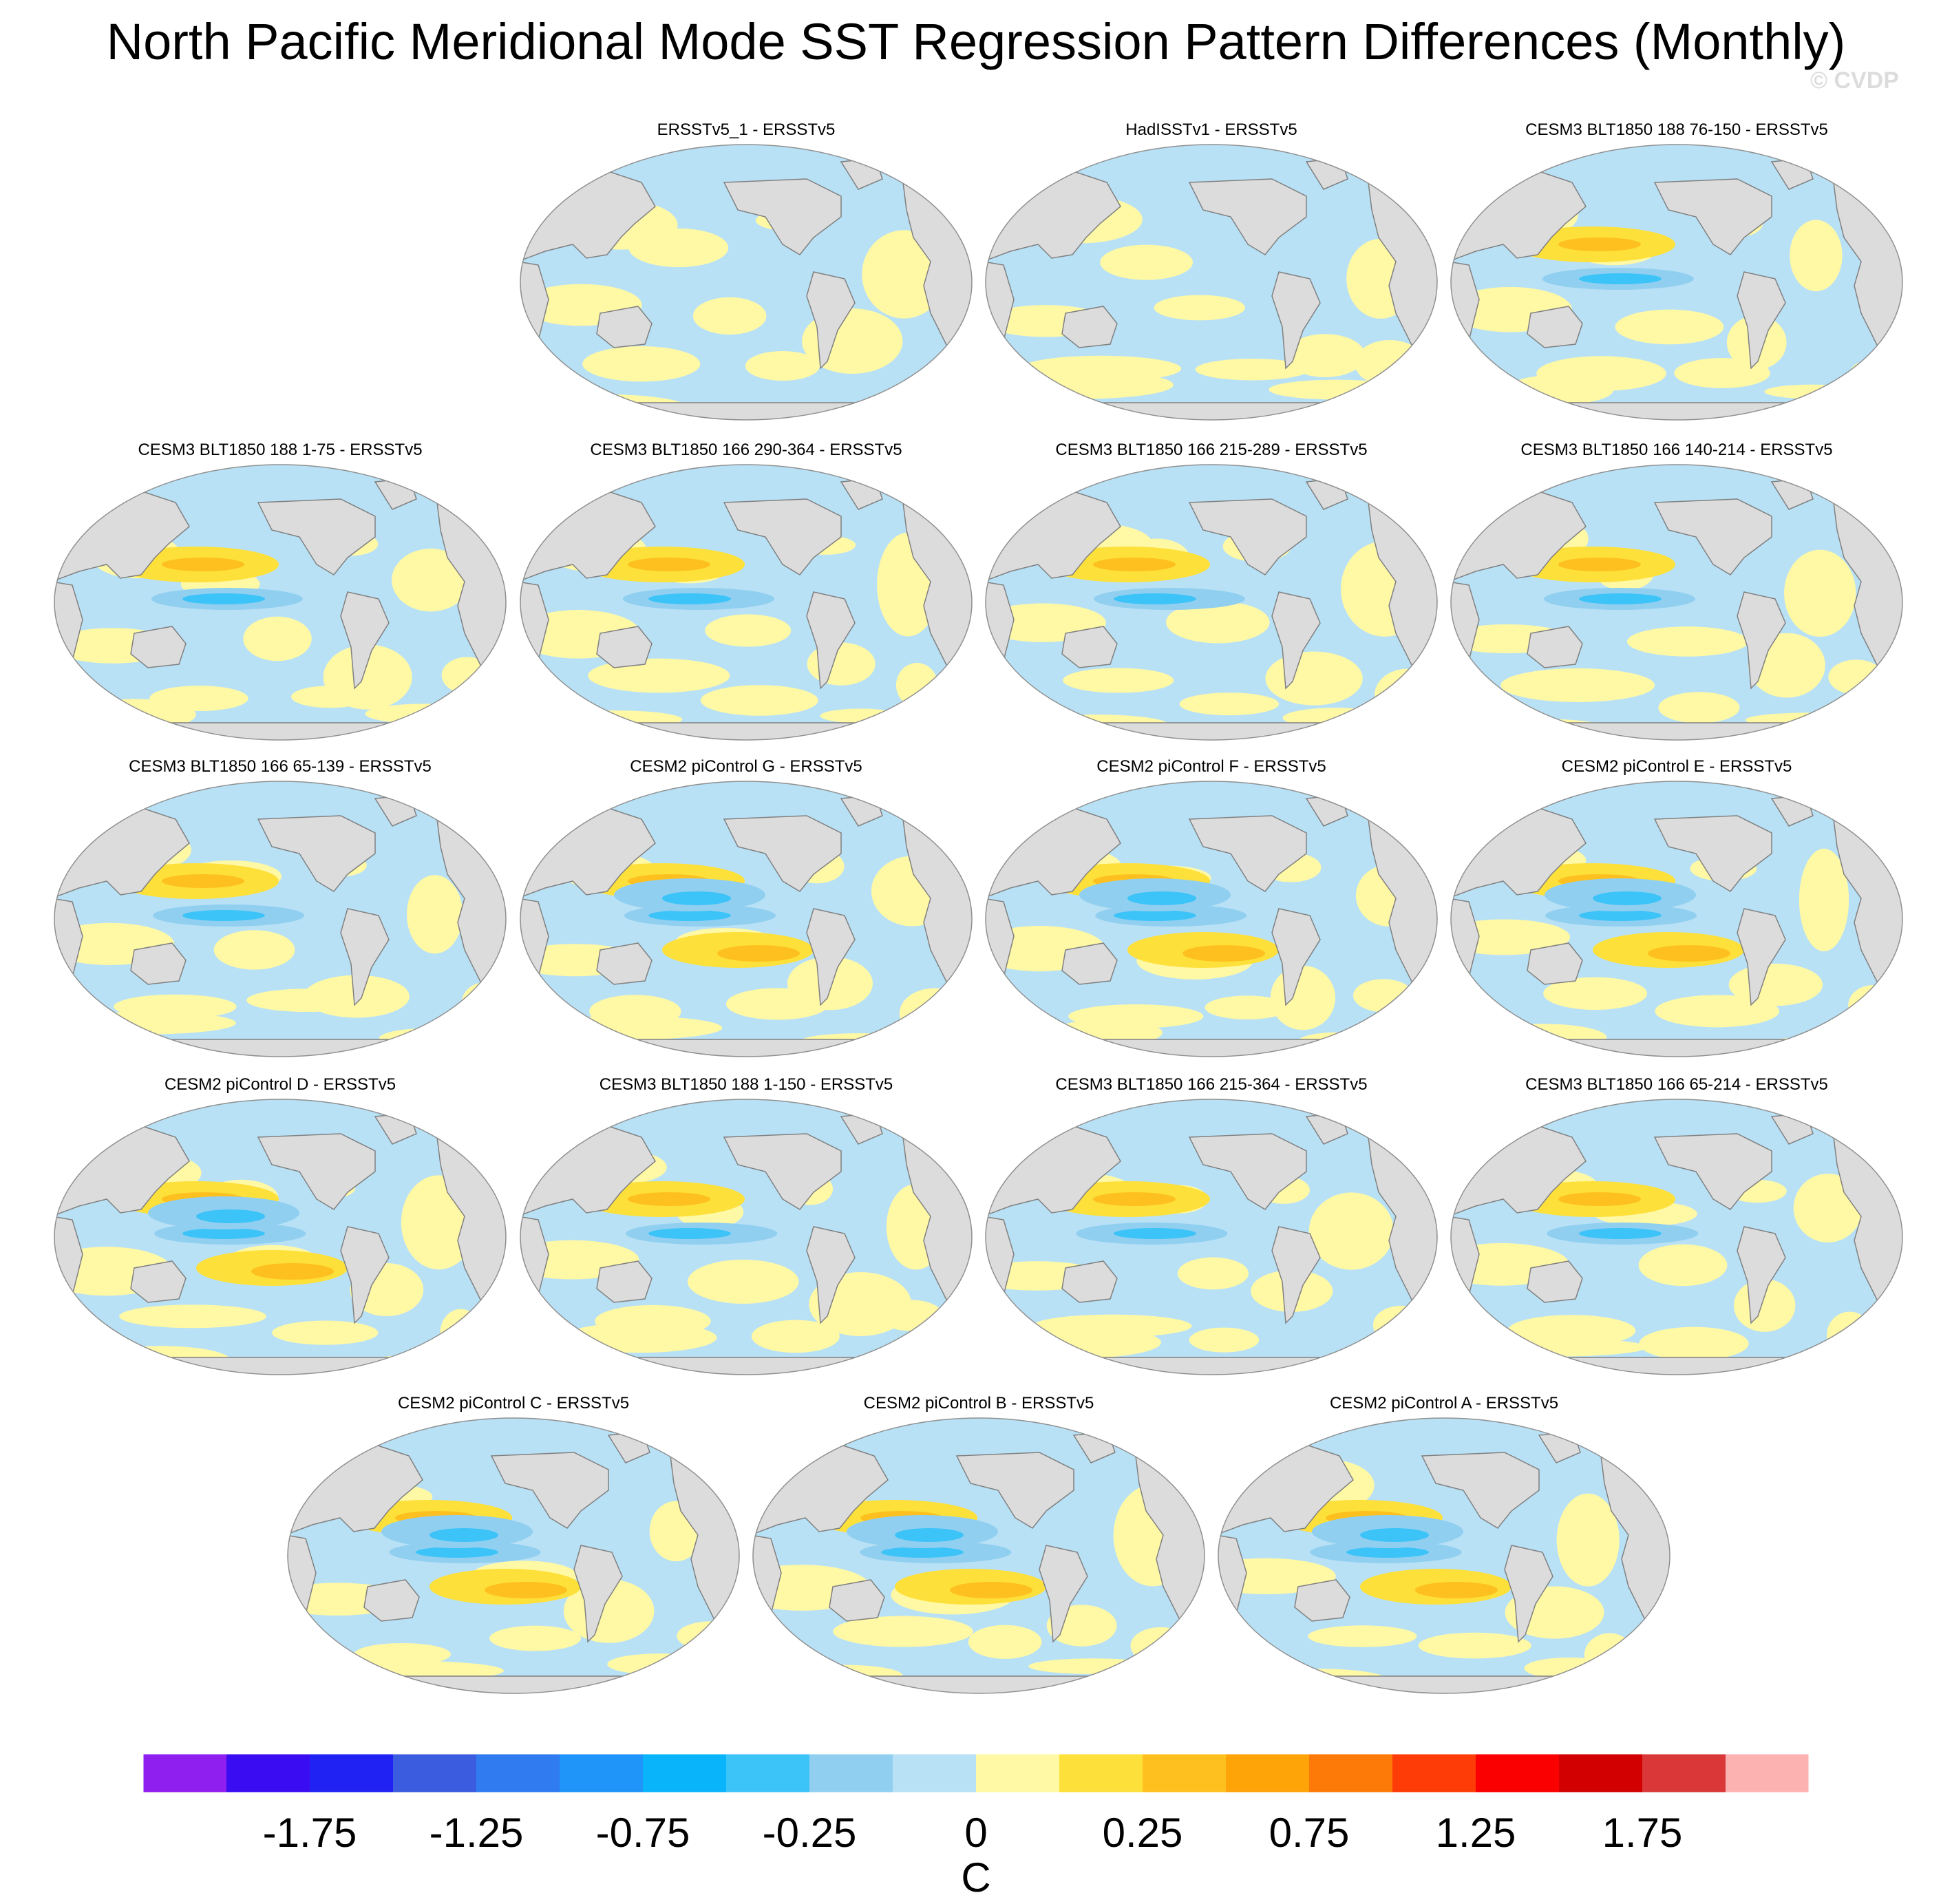 This screenshot has height=1904, width=1952. I want to click on map-panel: ERSSTv5_1 - ERSSTv5, so click(746, 271).